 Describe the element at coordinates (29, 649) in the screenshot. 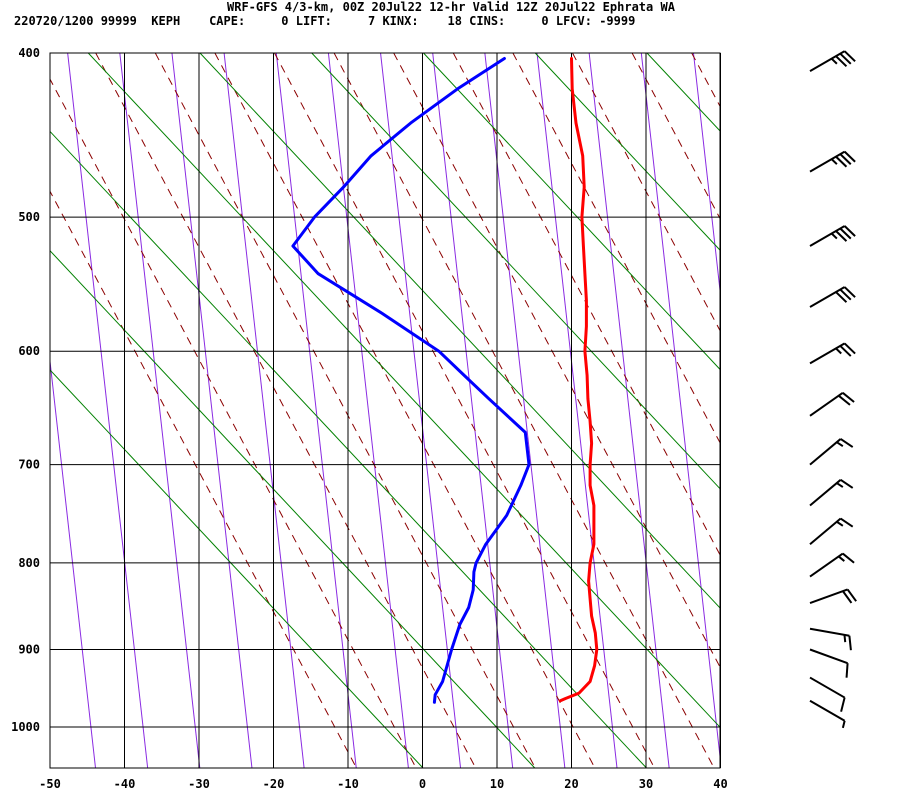

I see `y-tick-label: 900` at that location.